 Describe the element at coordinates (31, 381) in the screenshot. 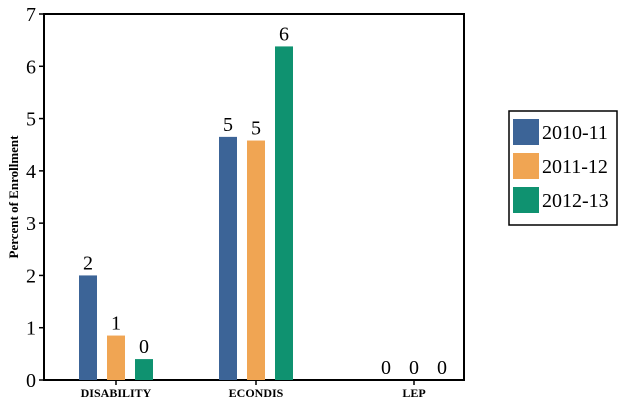

I see `y-tick-label: 0` at that location.